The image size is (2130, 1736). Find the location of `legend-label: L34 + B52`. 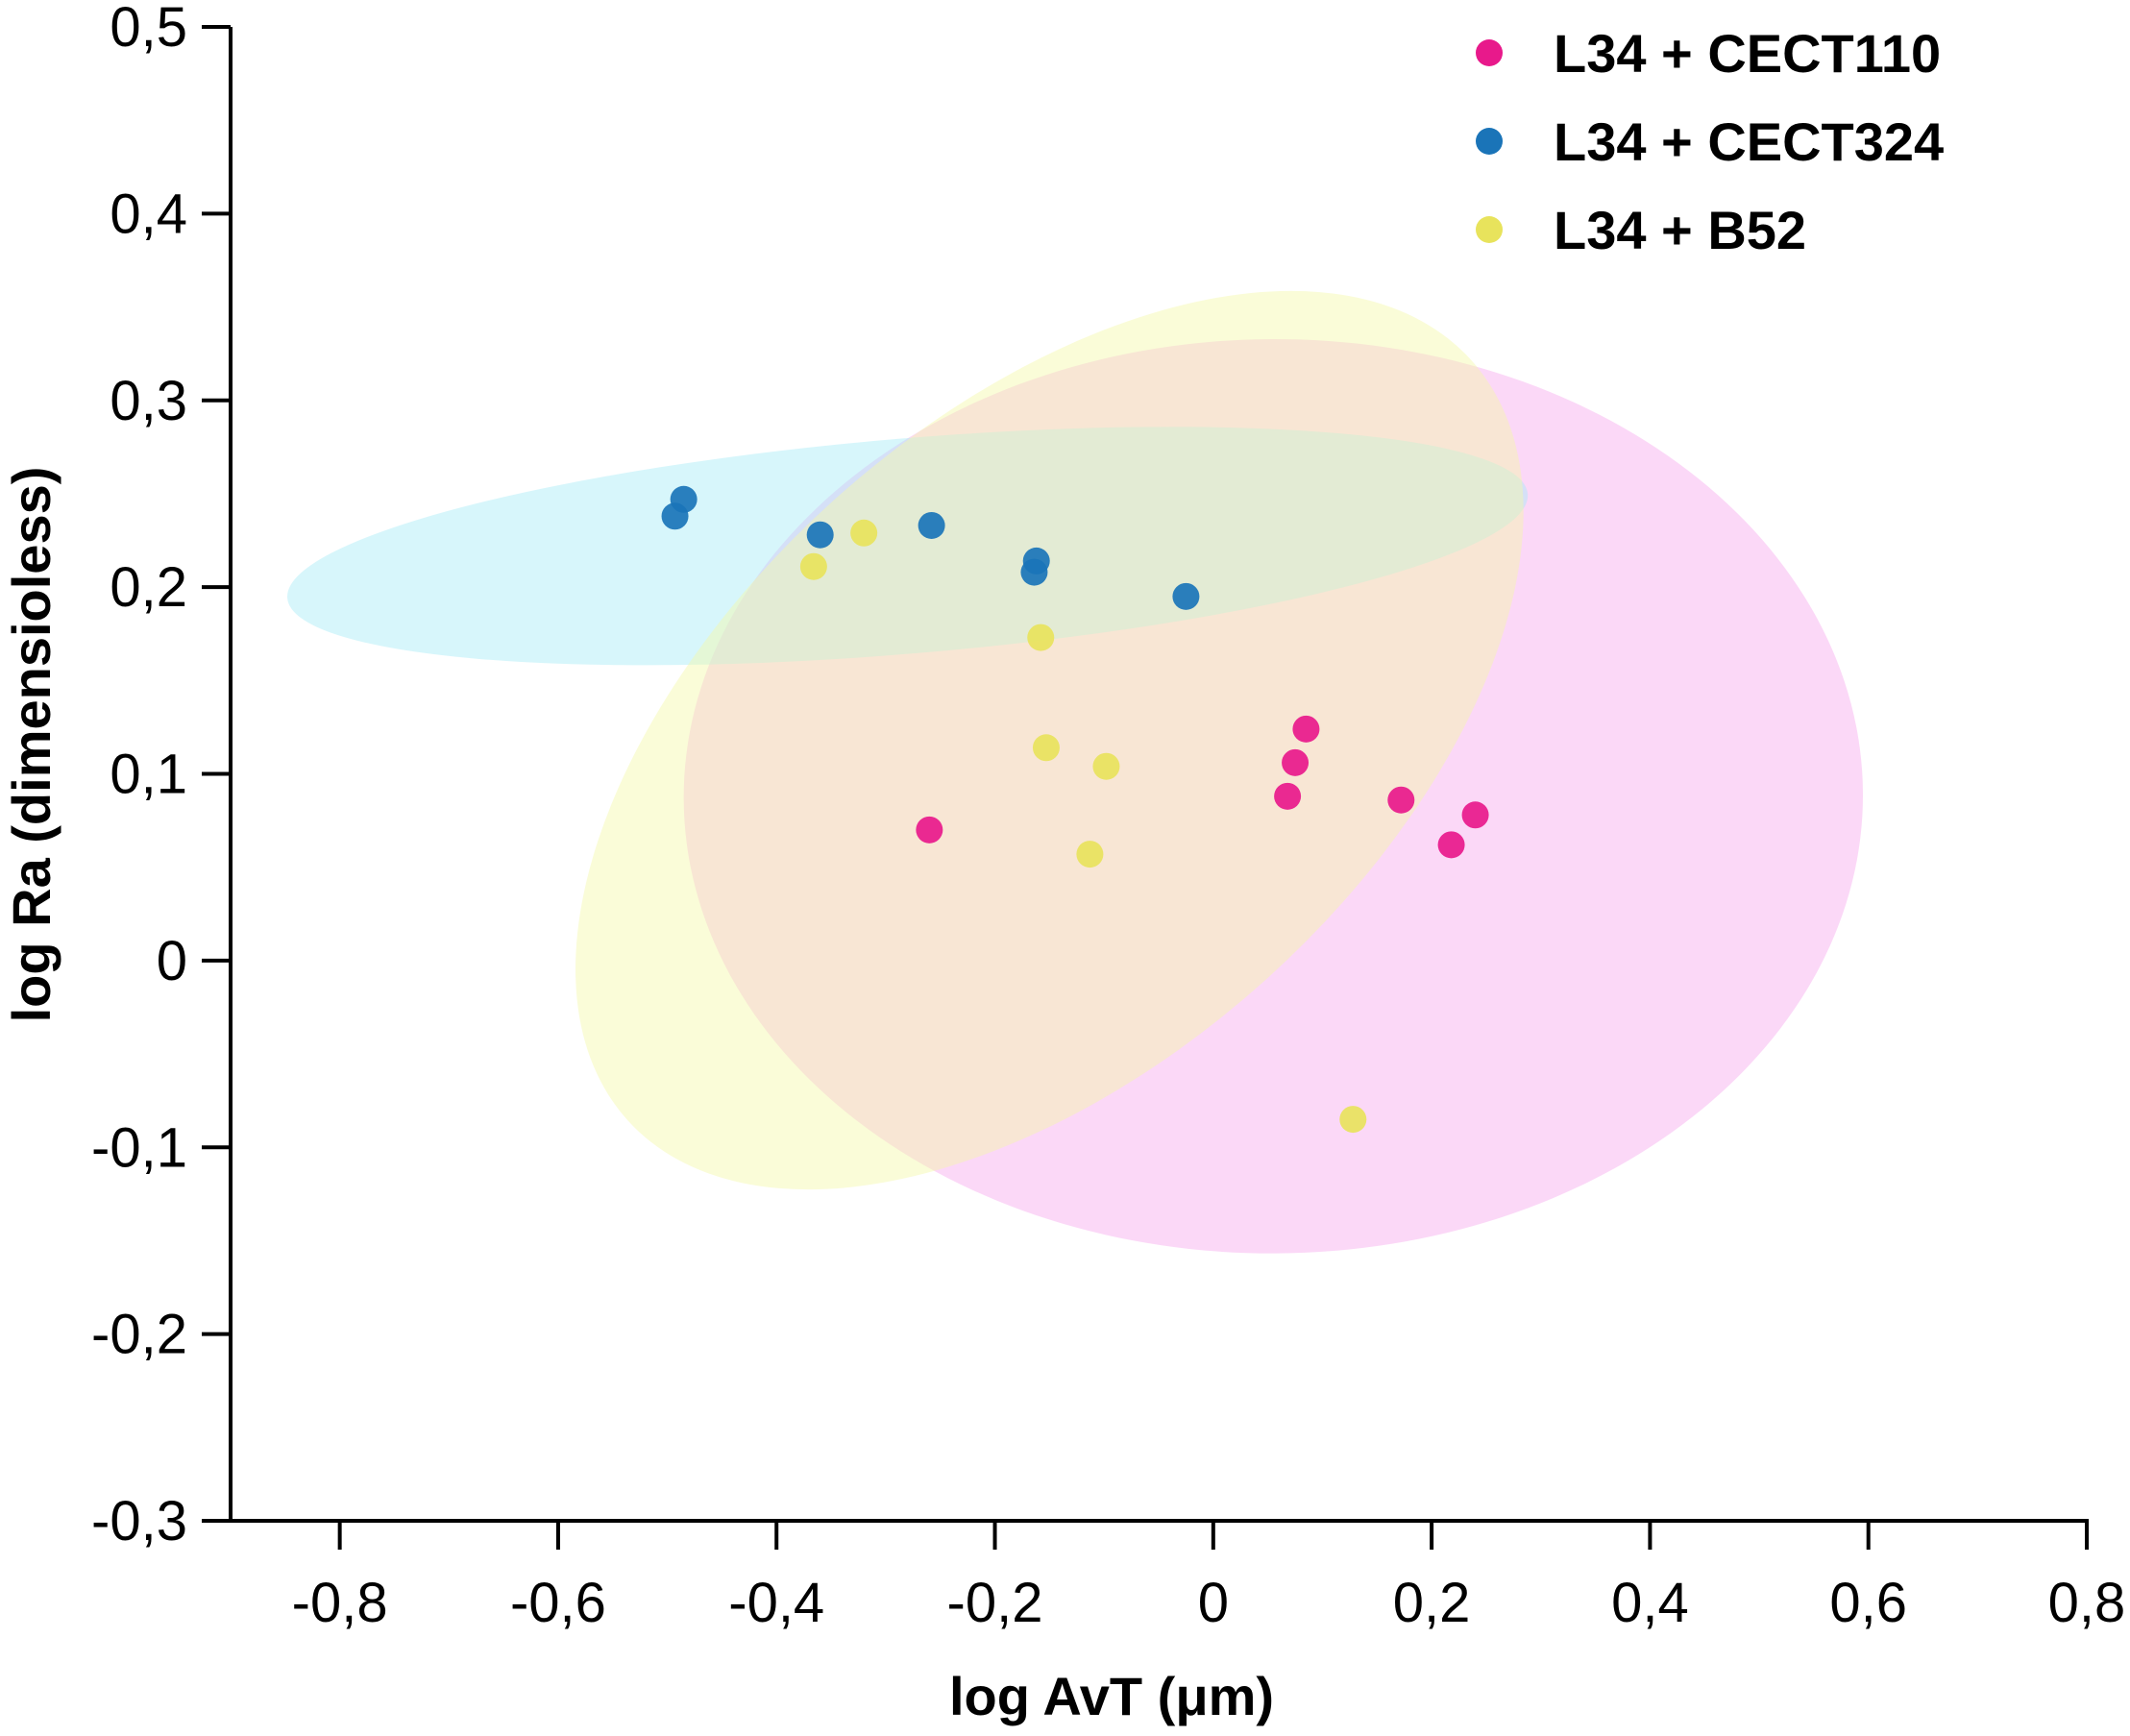

legend-label: L34 + B52 is located at coordinates (1680, 230).